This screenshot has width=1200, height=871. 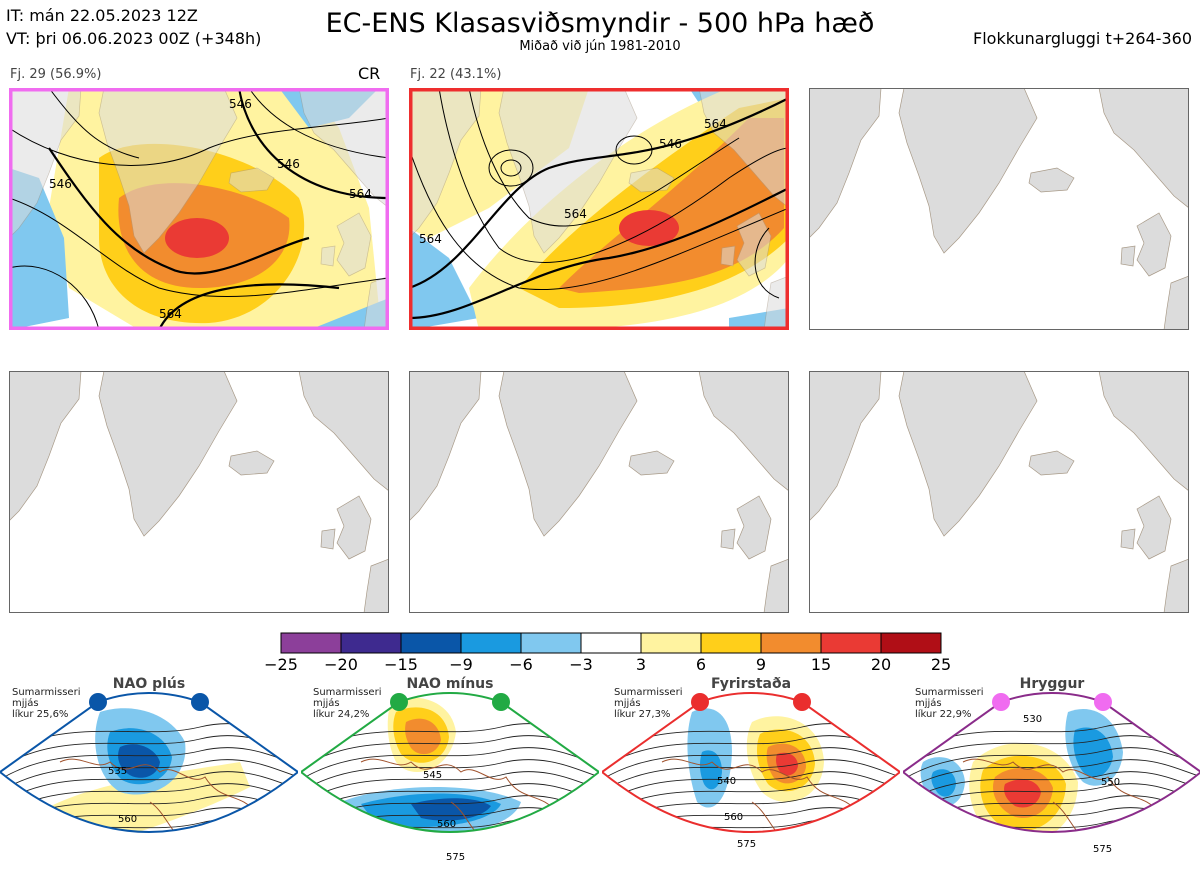 What do you see at coordinates (821, 664) in the screenshot?
I see `colorbar-tick: 15` at bounding box center [821, 664].